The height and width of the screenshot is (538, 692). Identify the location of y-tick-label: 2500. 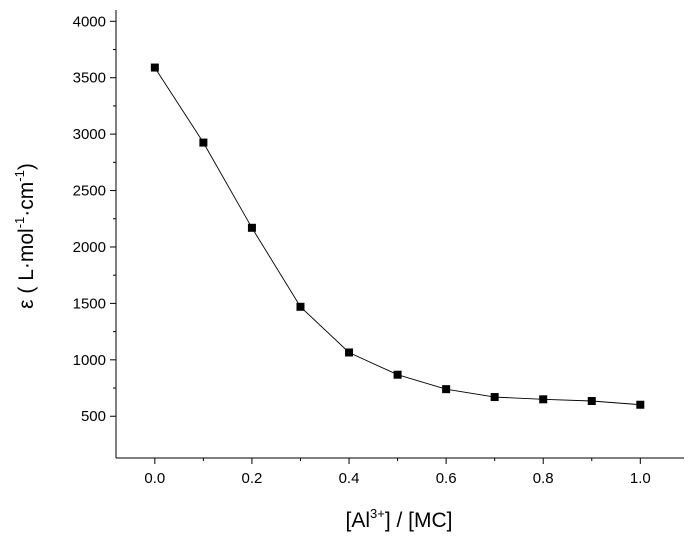
(89, 191).